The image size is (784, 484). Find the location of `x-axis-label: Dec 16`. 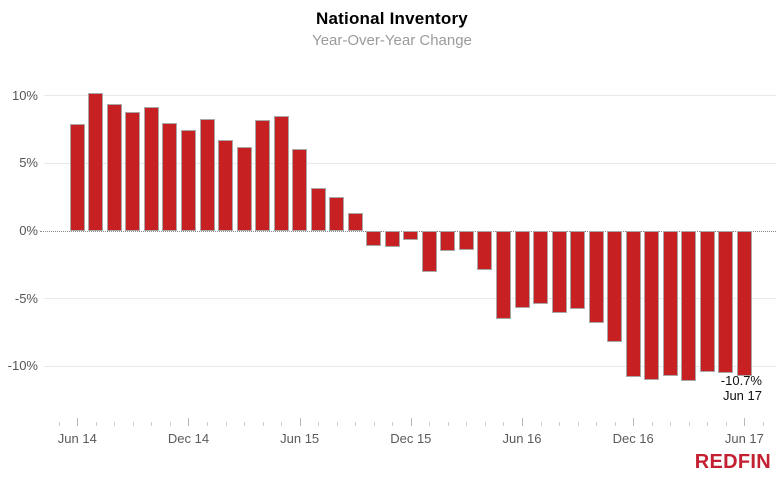

x-axis-label: Dec 16 is located at coordinates (633, 438).